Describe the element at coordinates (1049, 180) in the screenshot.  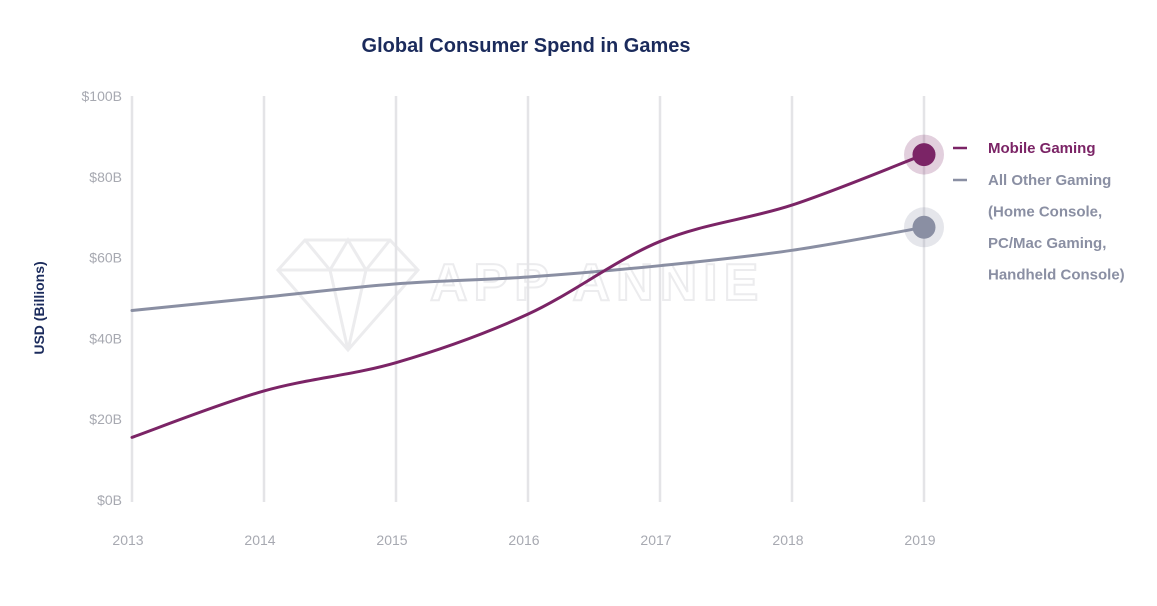
I see `legend-label: All Other Gaming` at that location.